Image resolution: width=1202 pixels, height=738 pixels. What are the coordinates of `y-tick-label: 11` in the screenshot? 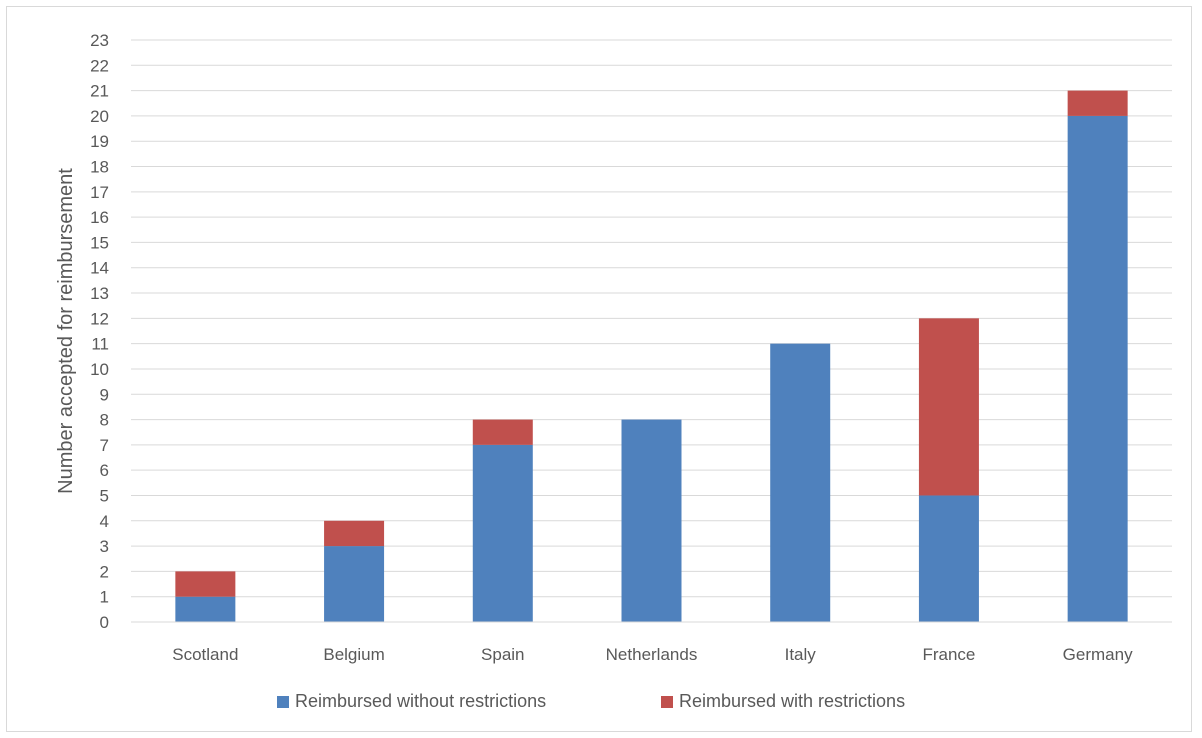 It's located at (100, 344).